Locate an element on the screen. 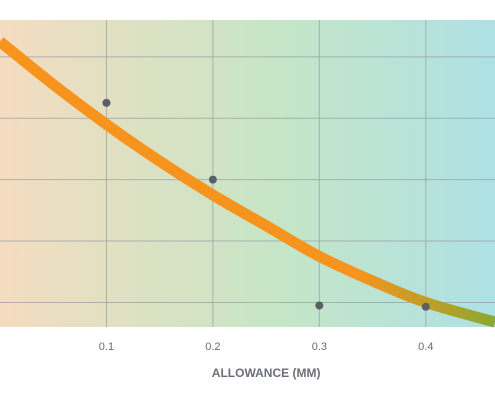  x-tick-label: 0.4 is located at coordinates (425, 347).